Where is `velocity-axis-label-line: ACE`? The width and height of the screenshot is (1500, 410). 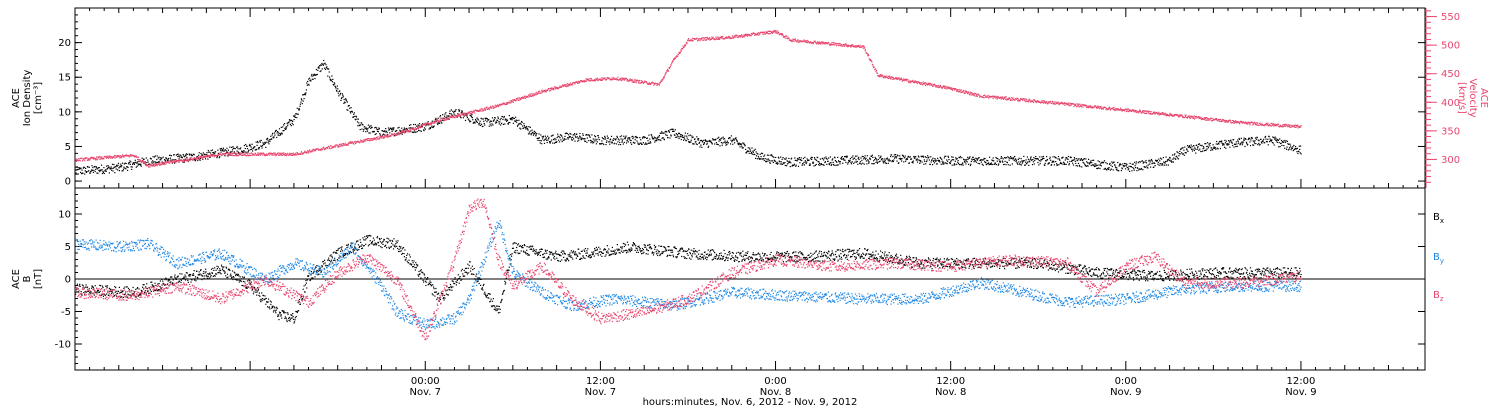 velocity-axis-label-line: ACE is located at coordinates (1483, 98).